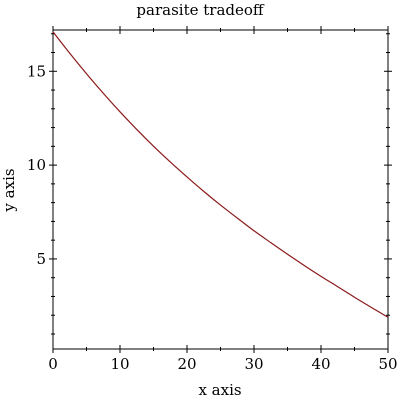 This screenshot has width=400, height=400. I want to click on x-tick-label: 50, so click(387, 364).